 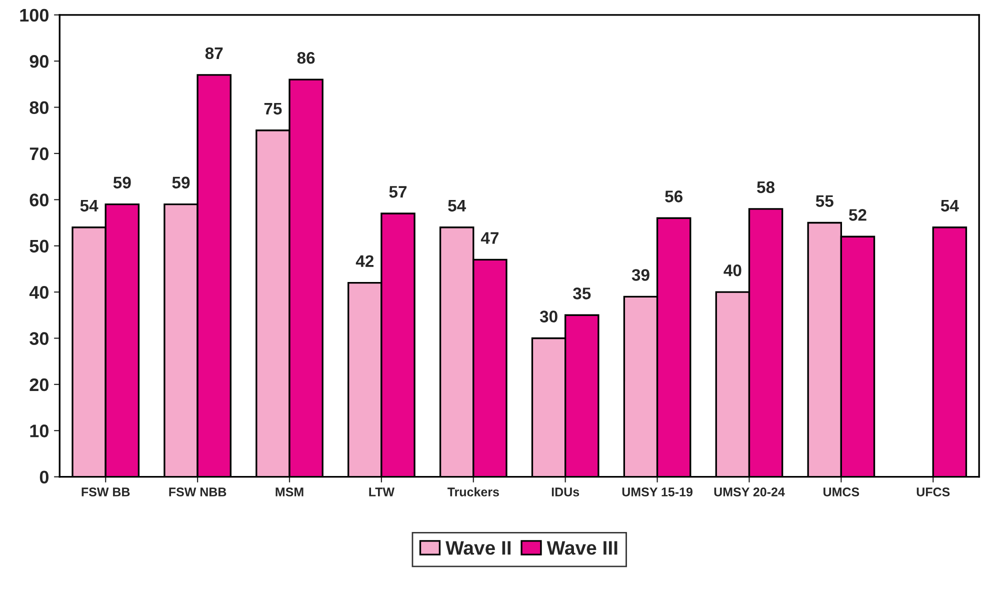 What do you see at coordinates (657, 492) in the screenshot?
I see `x-tick-label: UMSY 15-19` at bounding box center [657, 492].